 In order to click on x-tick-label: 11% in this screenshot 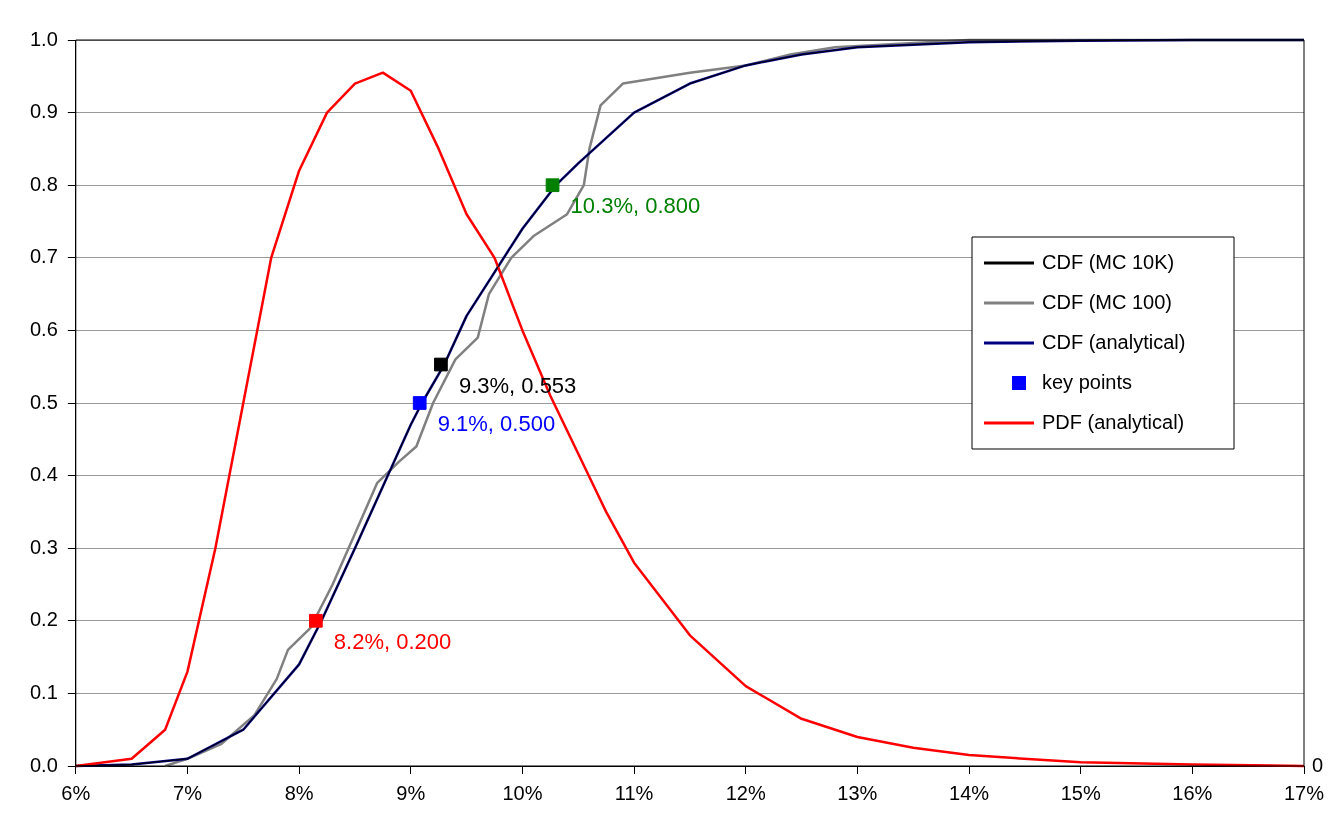, I will do `click(634, 792)`.